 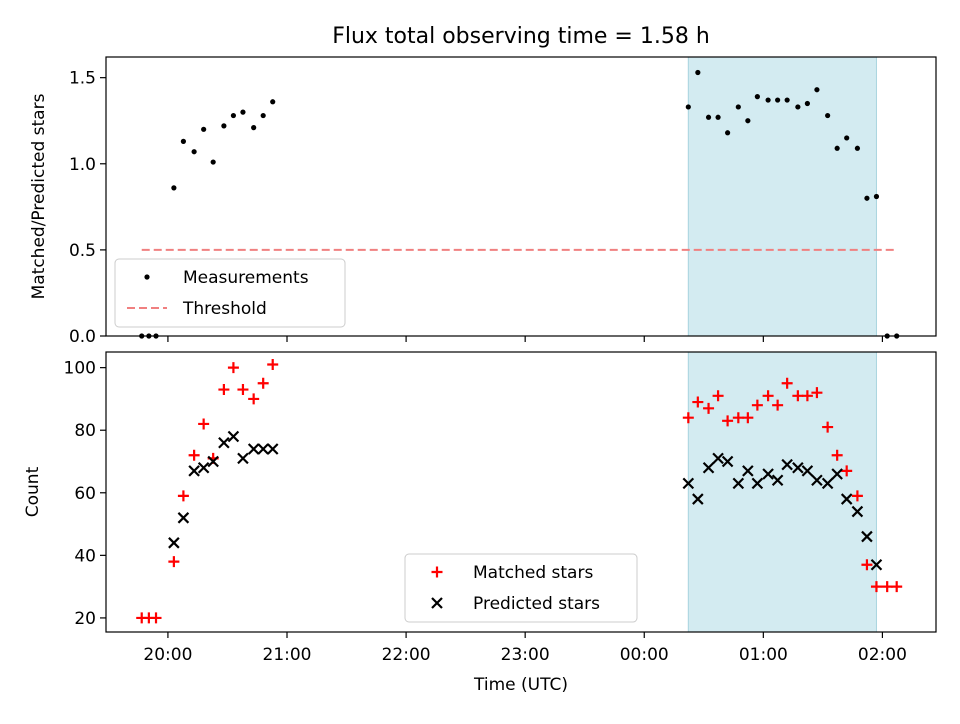 What do you see at coordinates (882, 655) in the screenshot?
I see `x-tick-label: 02:00` at bounding box center [882, 655].